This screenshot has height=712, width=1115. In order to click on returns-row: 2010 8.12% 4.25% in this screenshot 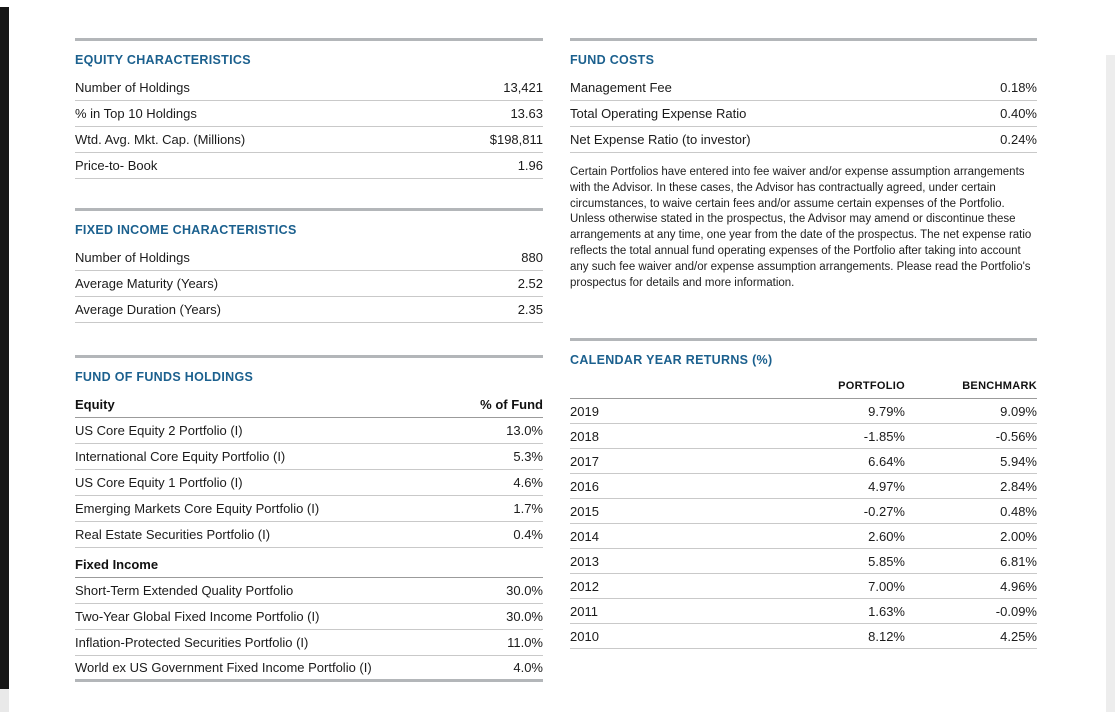, I will do `click(803, 636)`.